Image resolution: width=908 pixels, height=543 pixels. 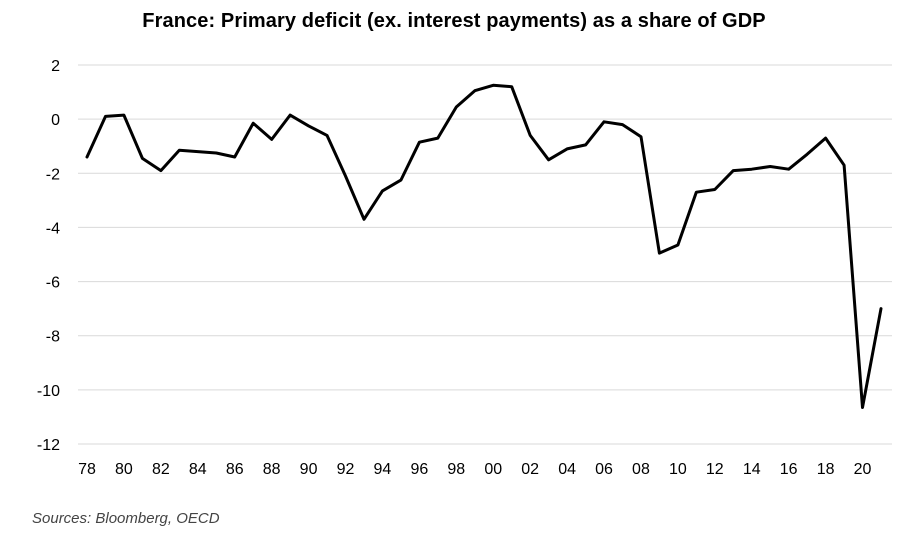 What do you see at coordinates (456, 469) in the screenshot?
I see `x-tick-label: 98` at bounding box center [456, 469].